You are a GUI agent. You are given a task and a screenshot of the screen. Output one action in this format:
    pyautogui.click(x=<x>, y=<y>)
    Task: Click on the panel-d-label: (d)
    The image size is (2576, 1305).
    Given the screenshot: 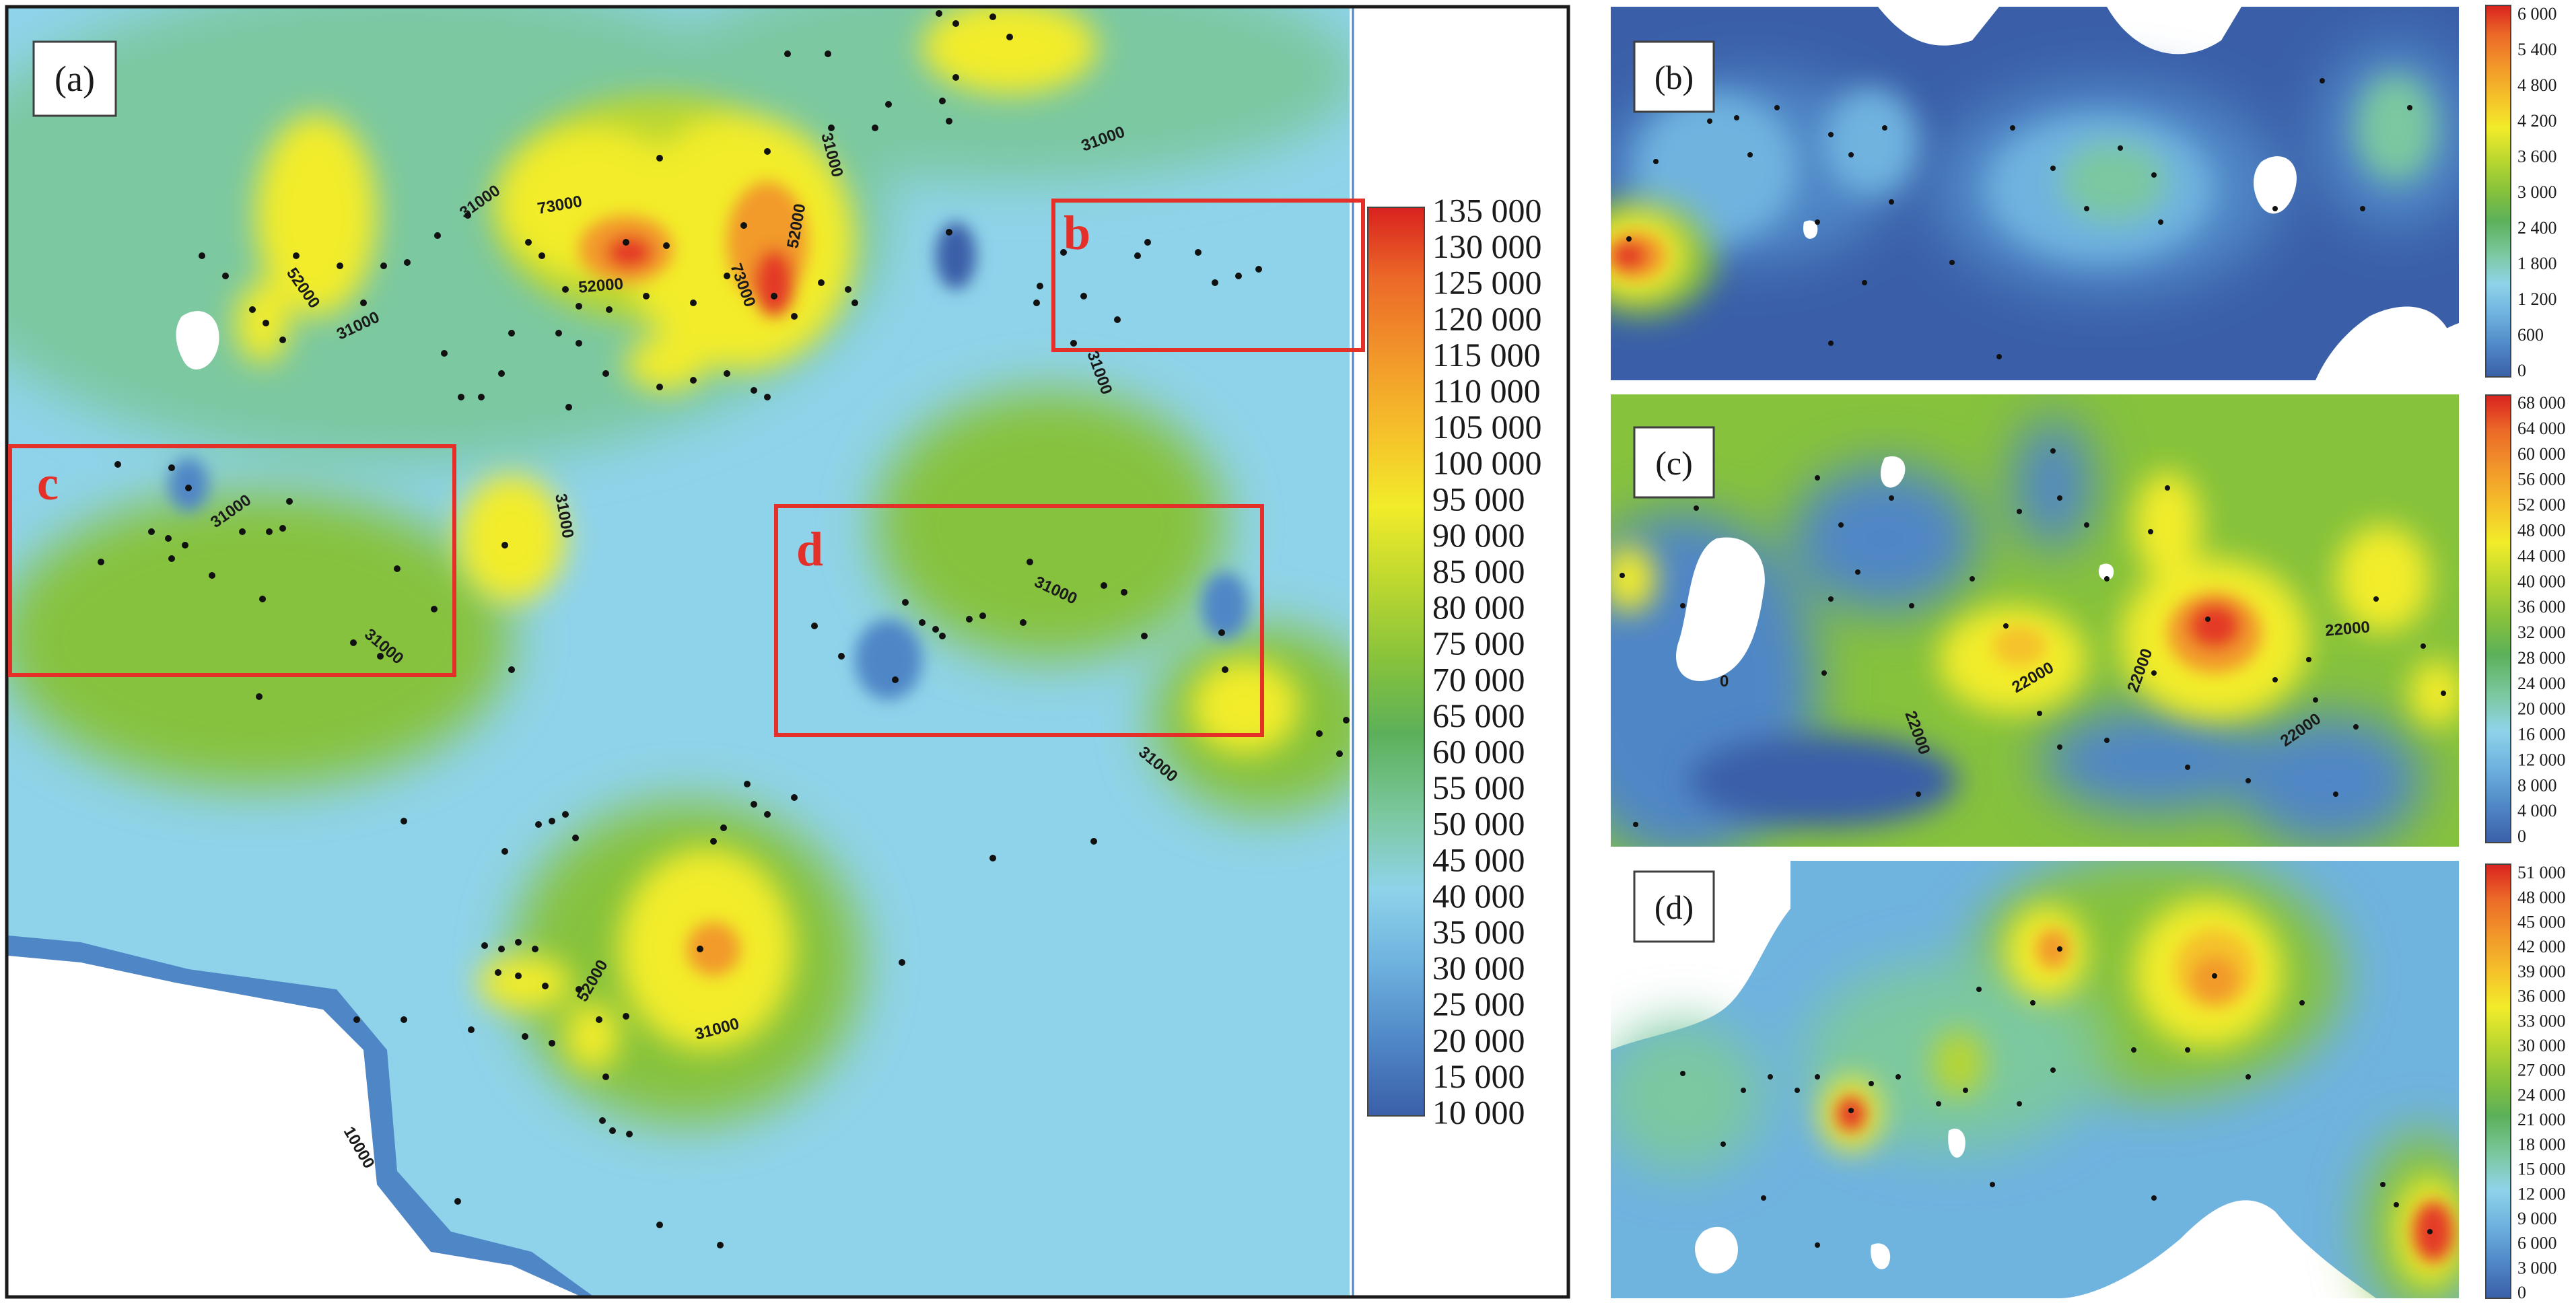 What is the action you would take?
    pyautogui.click(x=1674, y=907)
    